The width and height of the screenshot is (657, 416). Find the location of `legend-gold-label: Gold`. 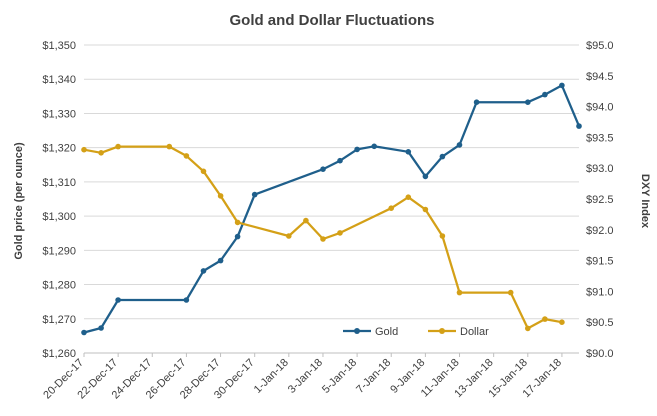

legend-gold-label: Gold is located at coordinates (386, 332).